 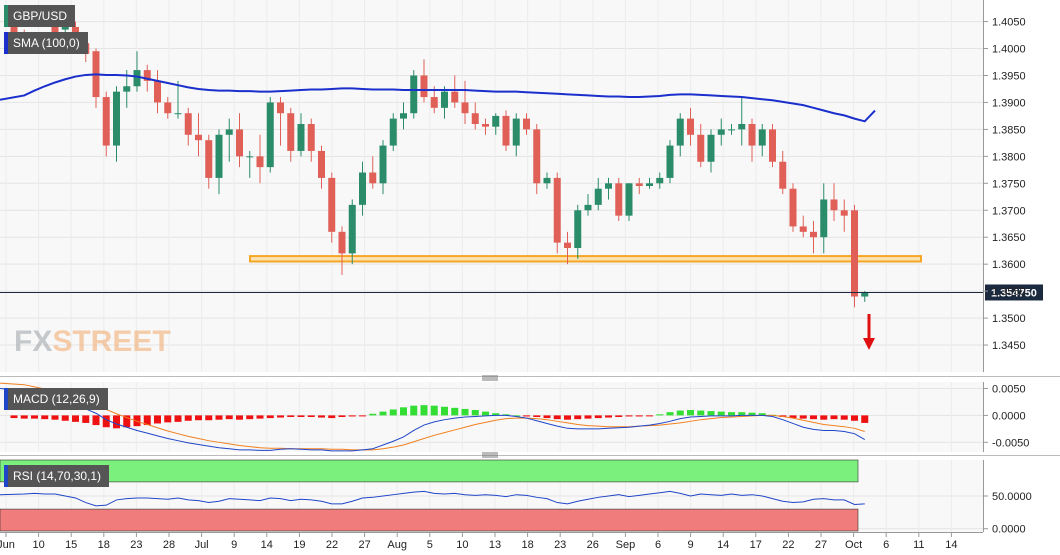 What do you see at coordinates (234, 545) in the screenshot?
I see `time-tick-label: 9` at bounding box center [234, 545].